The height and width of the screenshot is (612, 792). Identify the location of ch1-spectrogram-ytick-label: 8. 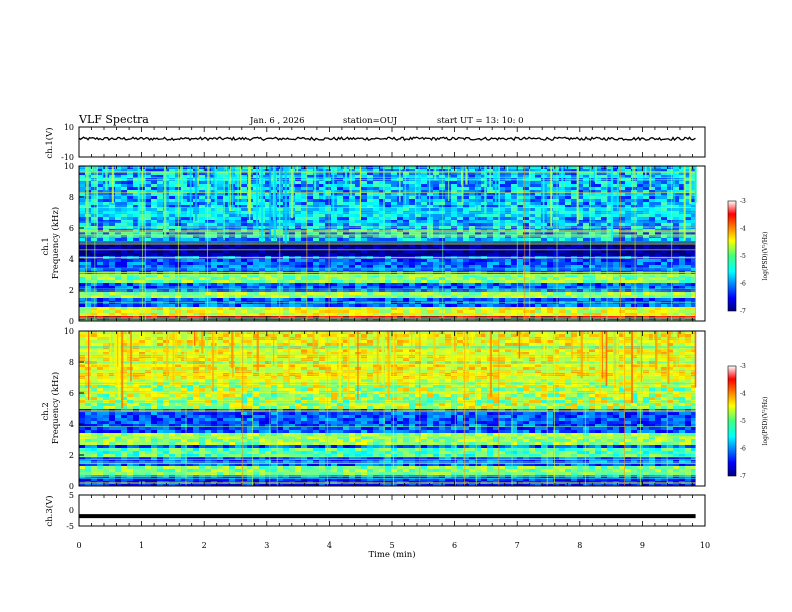
(71, 197).